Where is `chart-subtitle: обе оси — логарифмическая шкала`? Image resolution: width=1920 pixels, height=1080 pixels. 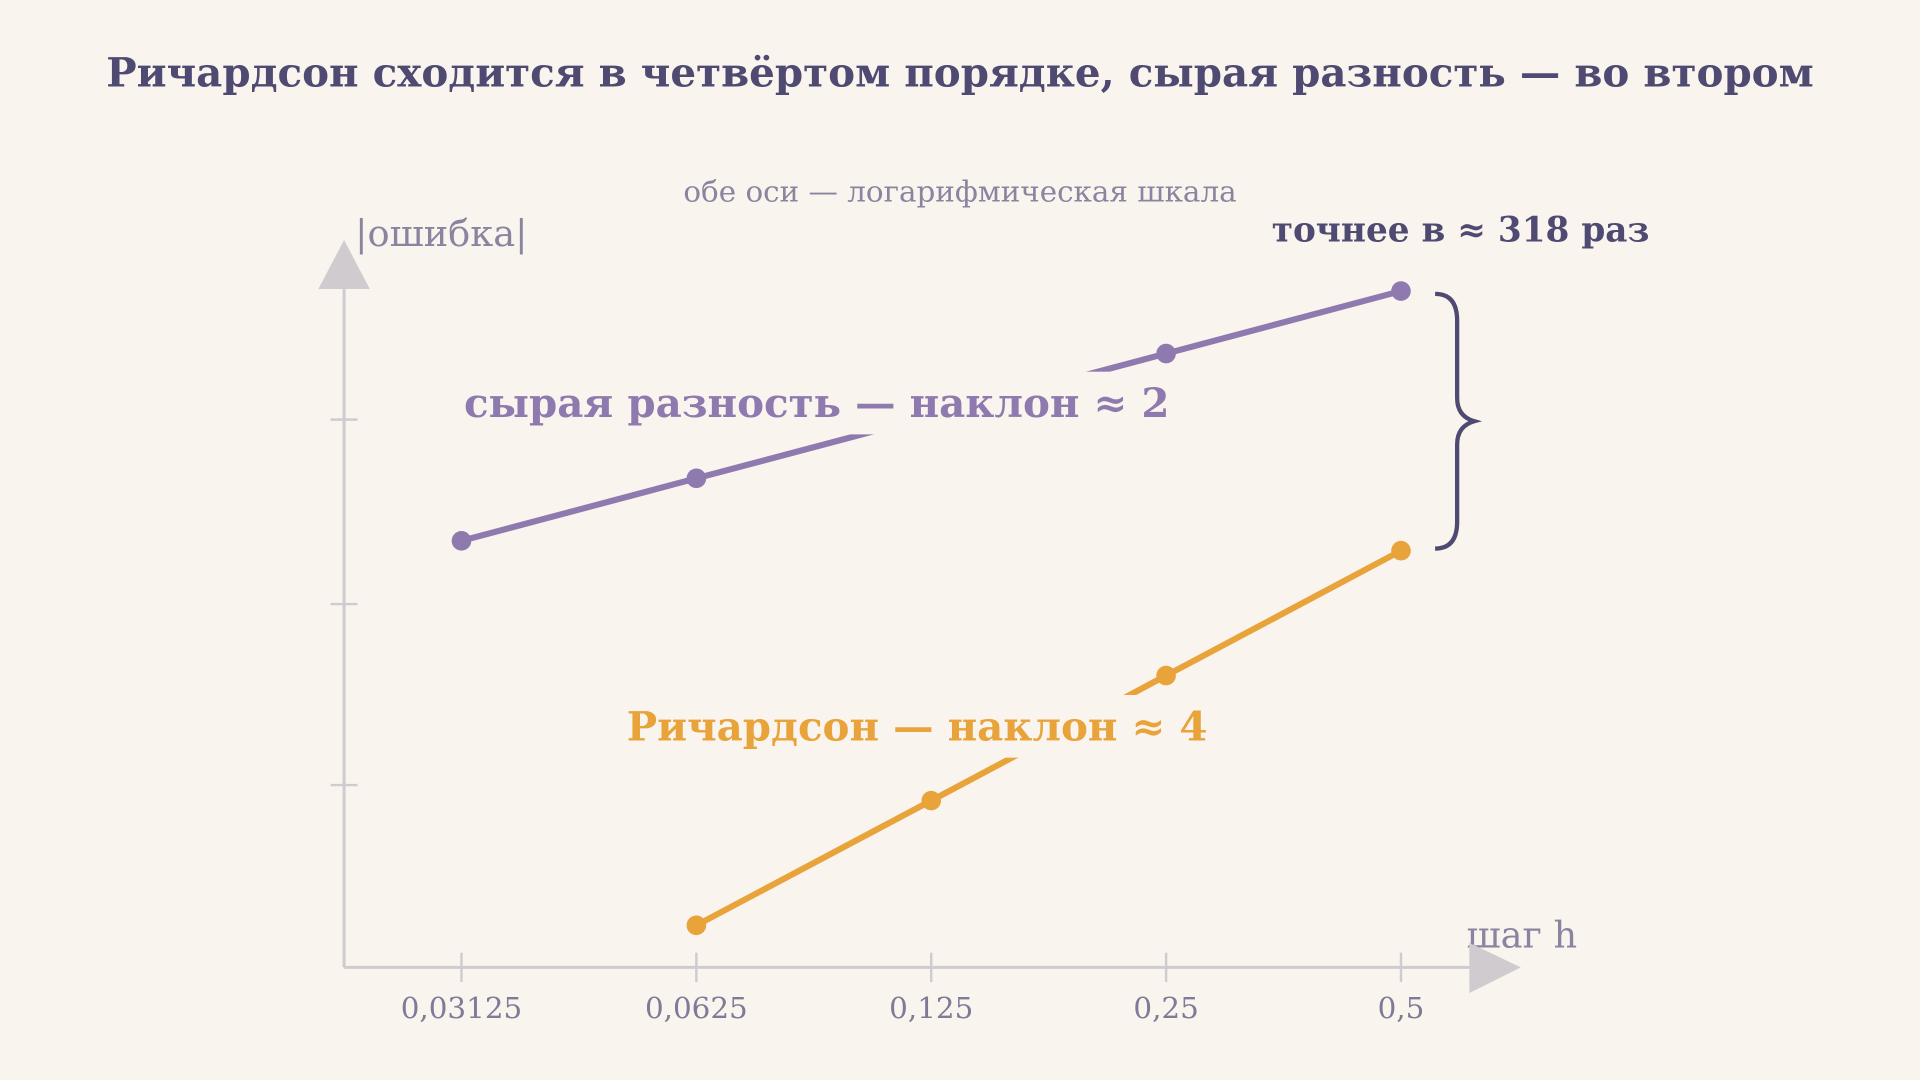 chart-subtitle: обе оси — логарифмическая шкала is located at coordinates (959, 191).